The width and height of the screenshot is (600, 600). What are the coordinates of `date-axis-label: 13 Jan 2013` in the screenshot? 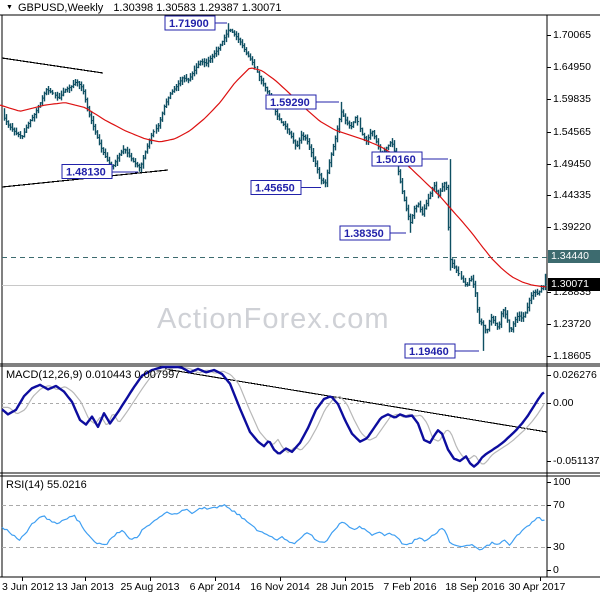 It's located at (85, 587).